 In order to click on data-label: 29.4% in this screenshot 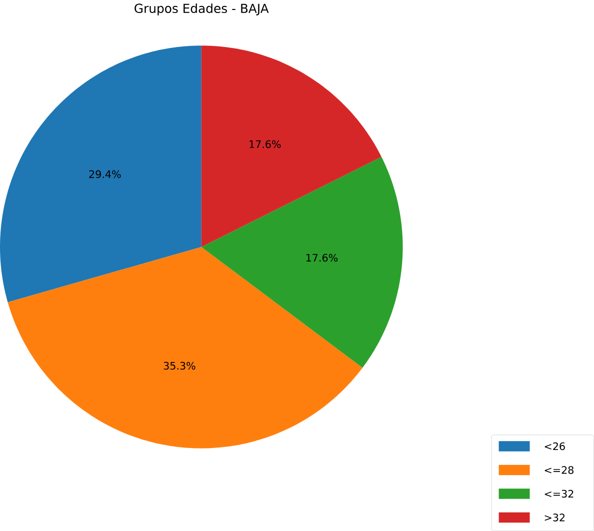, I will do `click(105, 174)`.